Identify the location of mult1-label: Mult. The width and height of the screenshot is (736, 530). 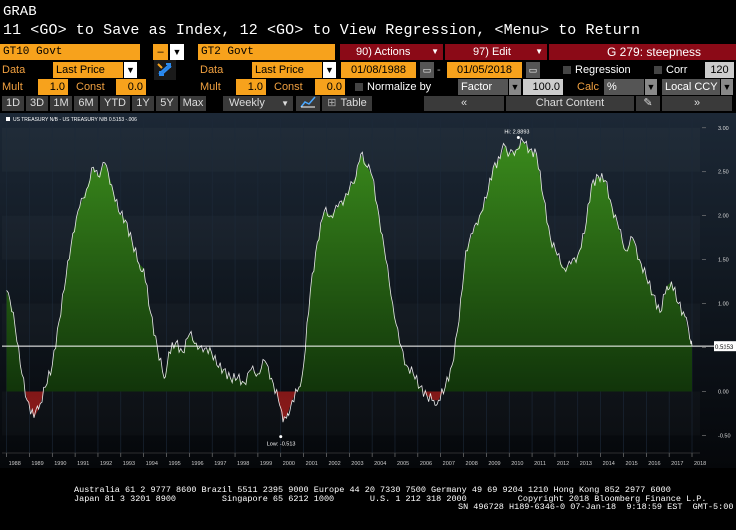
(12, 87).